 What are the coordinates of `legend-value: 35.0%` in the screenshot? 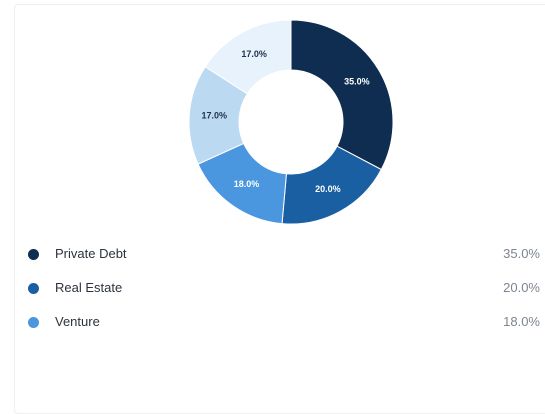 It's located at (521, 253).